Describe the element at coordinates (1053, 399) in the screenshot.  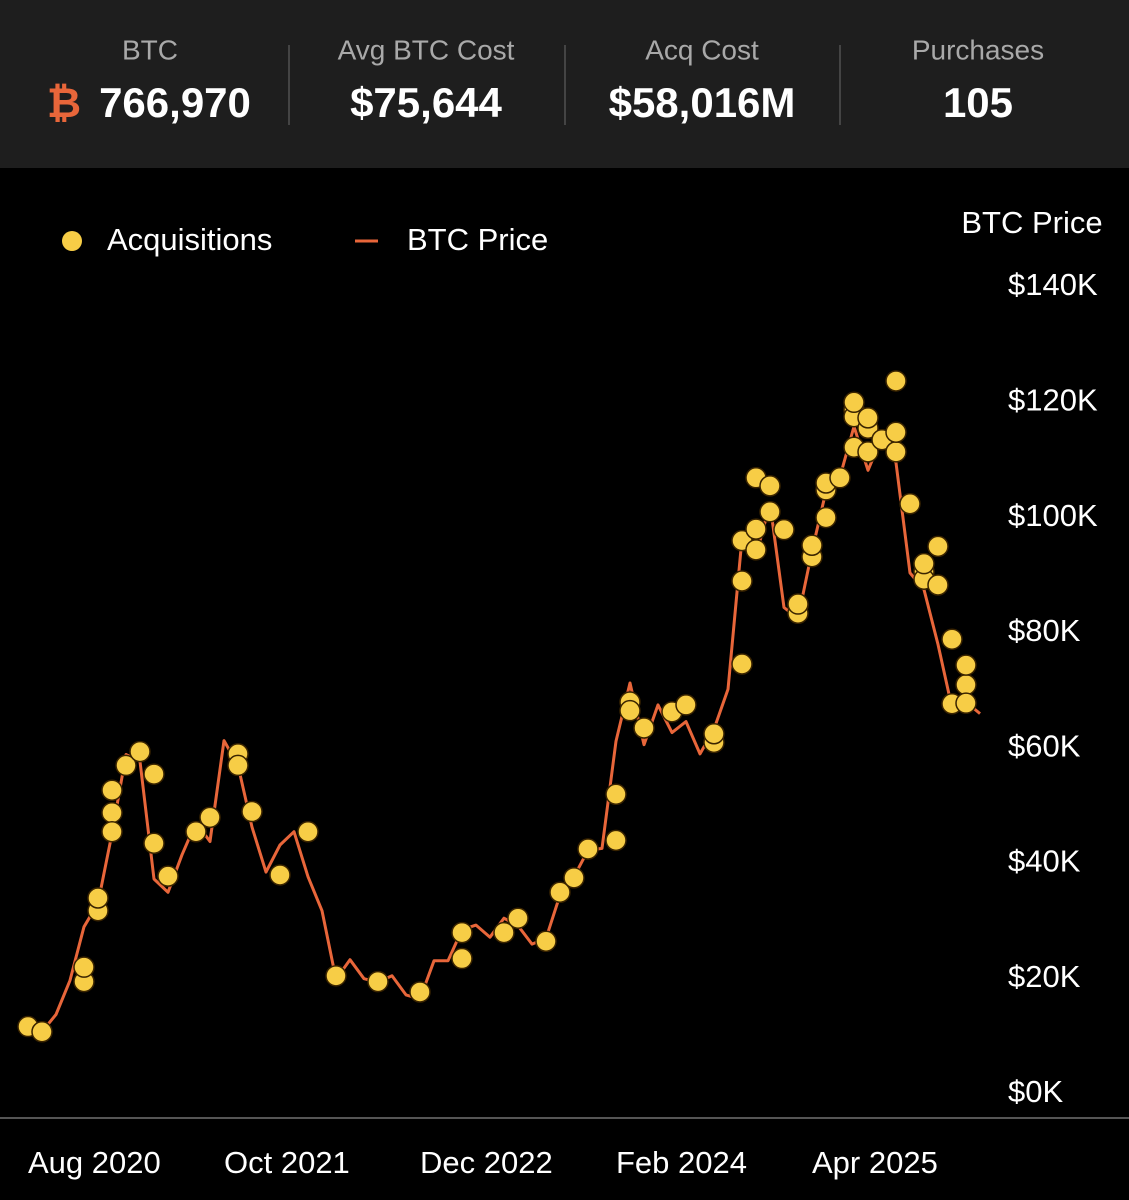
I see `y-tick-label: $120K` at that location.